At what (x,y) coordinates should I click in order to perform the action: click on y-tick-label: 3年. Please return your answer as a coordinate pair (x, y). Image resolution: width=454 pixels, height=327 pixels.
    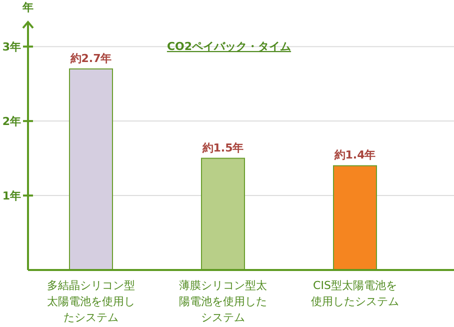
    Looking at the image, I should click on (11, 47).